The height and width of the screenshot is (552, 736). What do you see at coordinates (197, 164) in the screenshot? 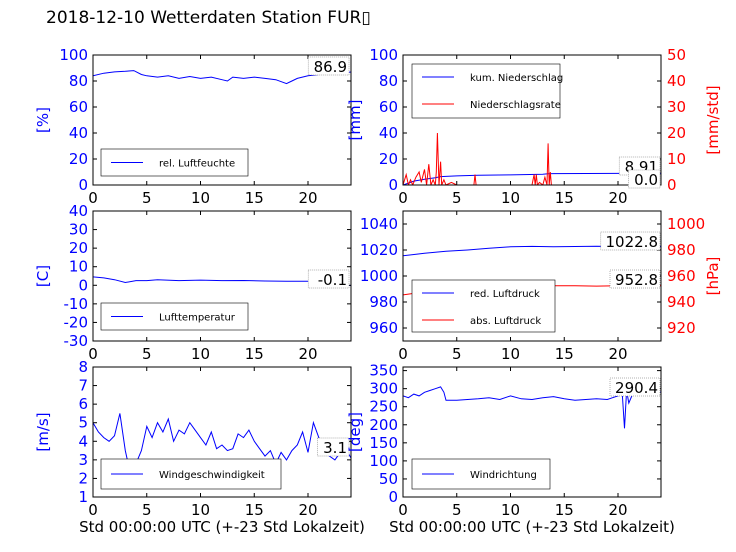
I see `legend-label: rel. Luftfeuchte` at bounding box center [197, 164].